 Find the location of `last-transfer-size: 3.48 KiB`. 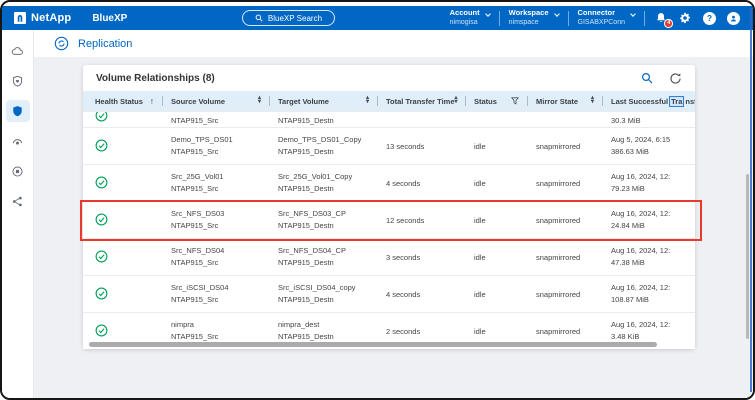

last-transfer-size: 3.48 KiB is located at coordinates (625, 336).